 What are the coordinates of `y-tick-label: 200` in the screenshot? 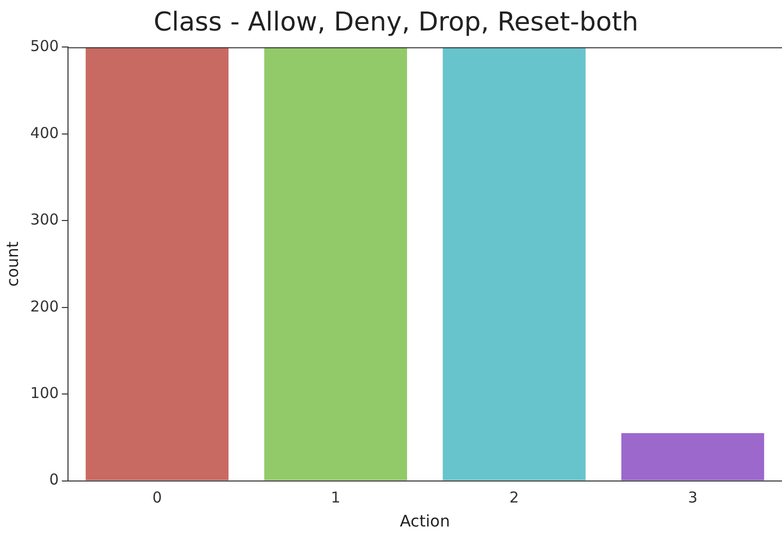 It's located at (44, 306).